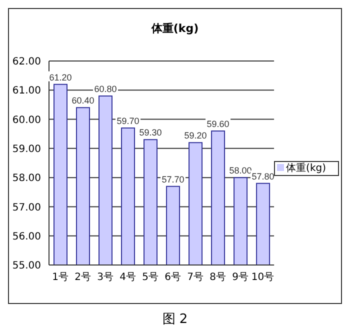 Image resolution: width=350 pixels, height=330 pixels. I want to click on x-tick-label: 7号, so click(195, 278).